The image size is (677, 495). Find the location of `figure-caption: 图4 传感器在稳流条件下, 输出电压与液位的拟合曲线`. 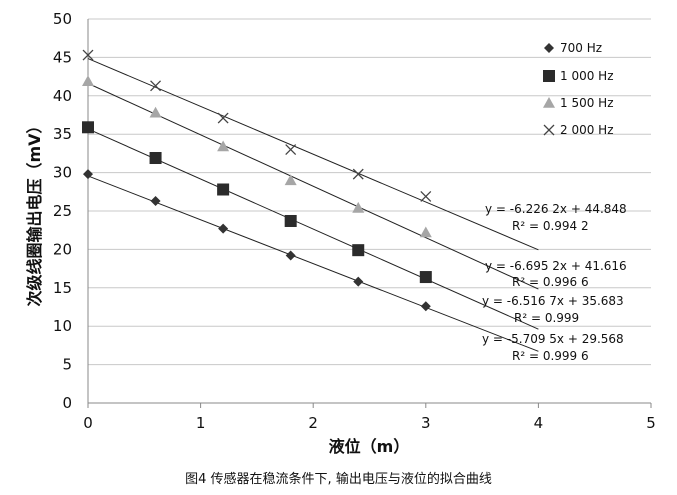

figure-caption: 图4 传感器在稳流条件下, 输出电压与液位的拟合曲线 is located at coordinates (338, 479).